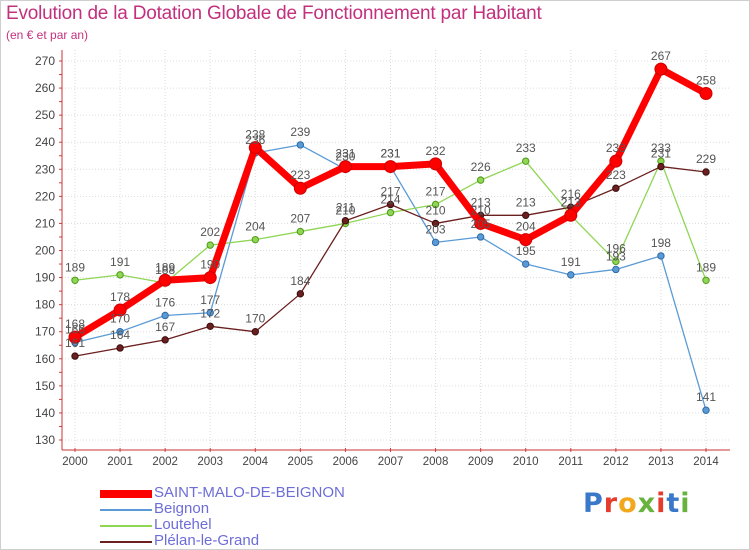 The image size is (750, 550). I want to click on x-tick-label: 2002, so click(165, 462).